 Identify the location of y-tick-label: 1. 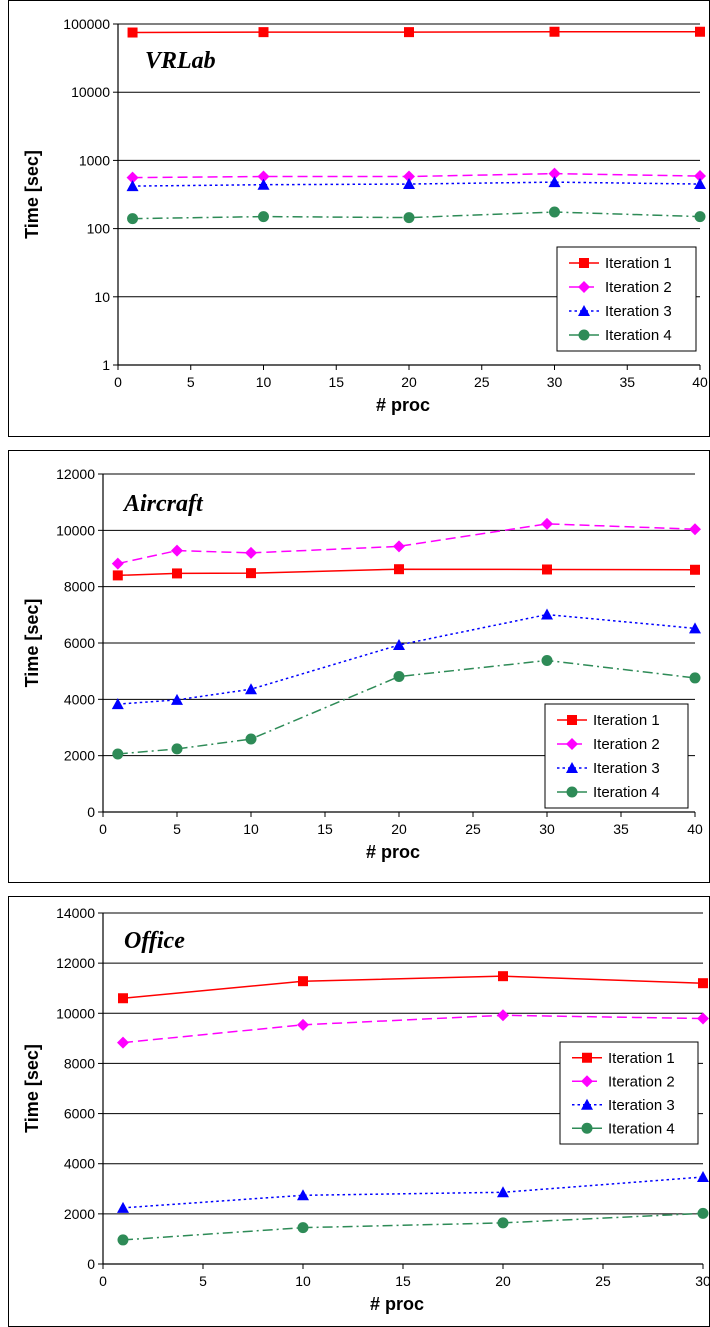
(106, 365).